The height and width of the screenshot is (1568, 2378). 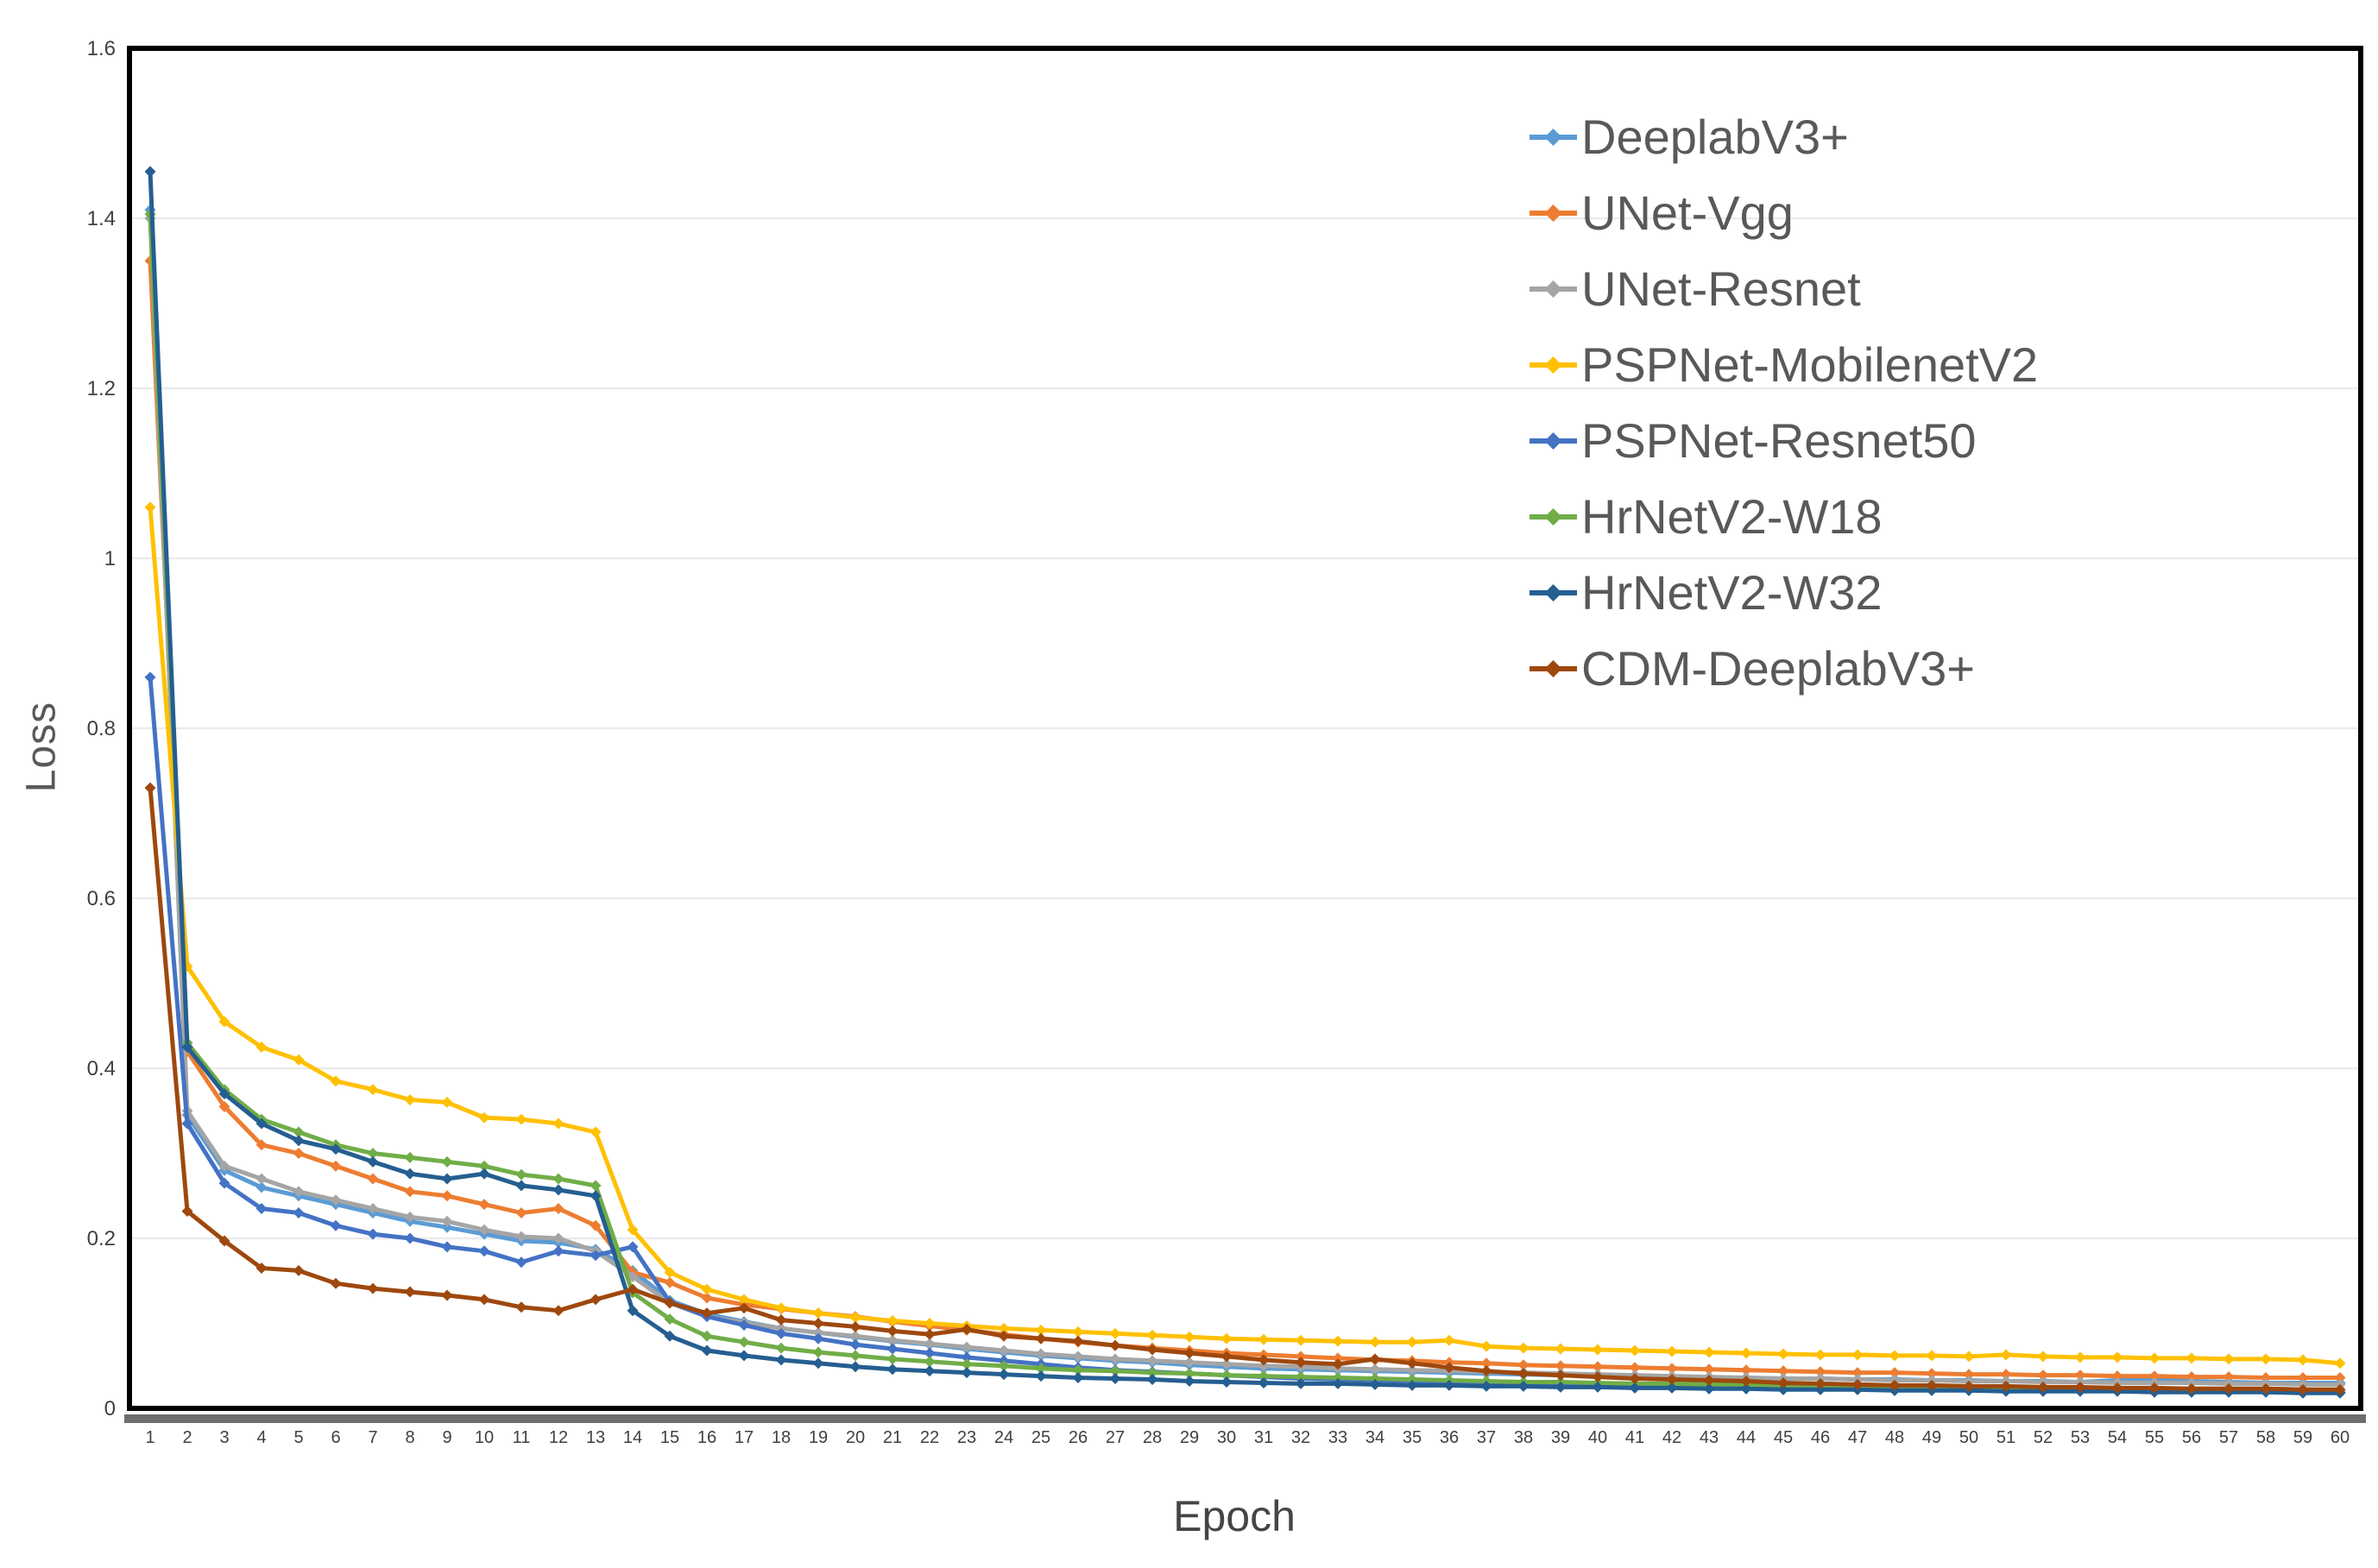 What do you see at coordinates (2228, 1438) in the screenshot?
I see `x-tick-label: 57` at bounding box center [2228, 1438].